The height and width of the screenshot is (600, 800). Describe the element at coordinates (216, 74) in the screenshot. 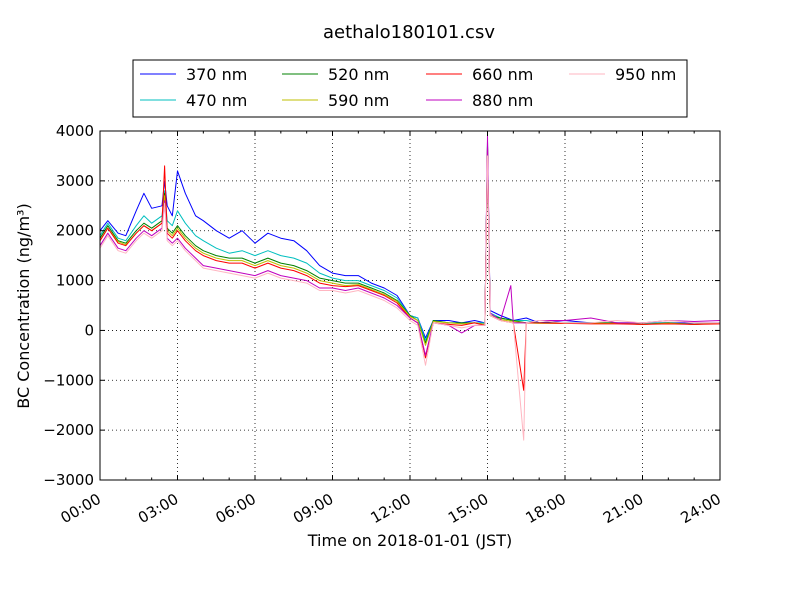

I see `legend-entry-label: 370 nm` at that location.